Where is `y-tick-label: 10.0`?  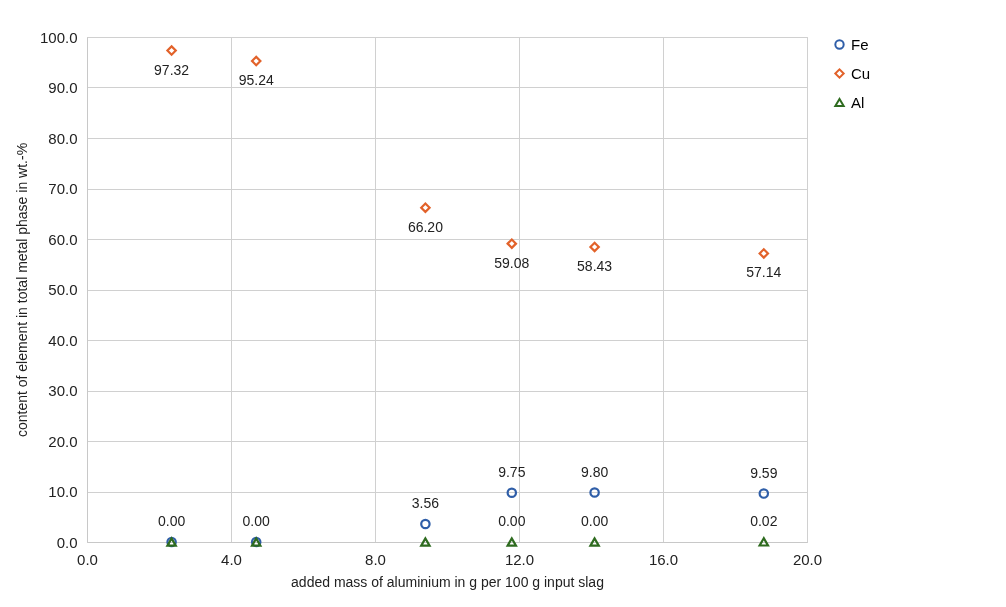
y-tick-label: 10.0 is located at coordinates (63, 491).